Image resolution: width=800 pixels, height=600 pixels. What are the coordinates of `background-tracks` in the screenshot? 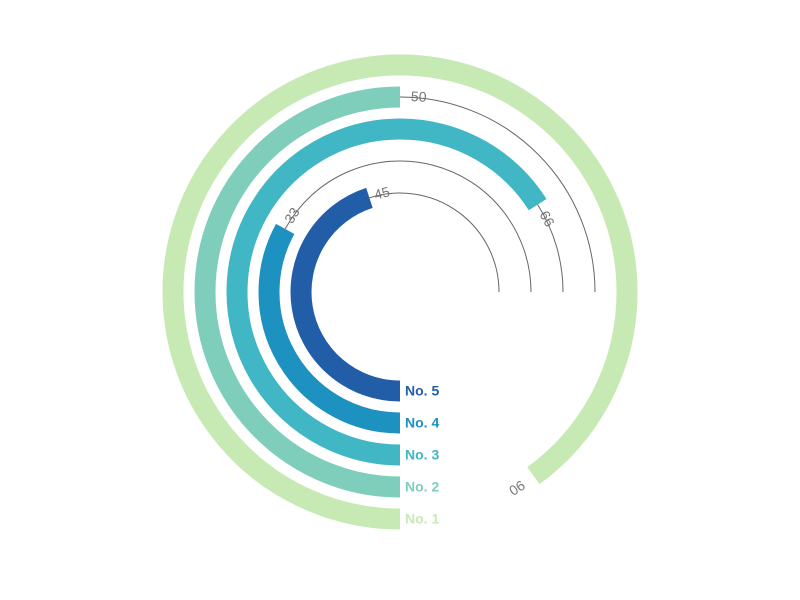 It's located at (440, 194).